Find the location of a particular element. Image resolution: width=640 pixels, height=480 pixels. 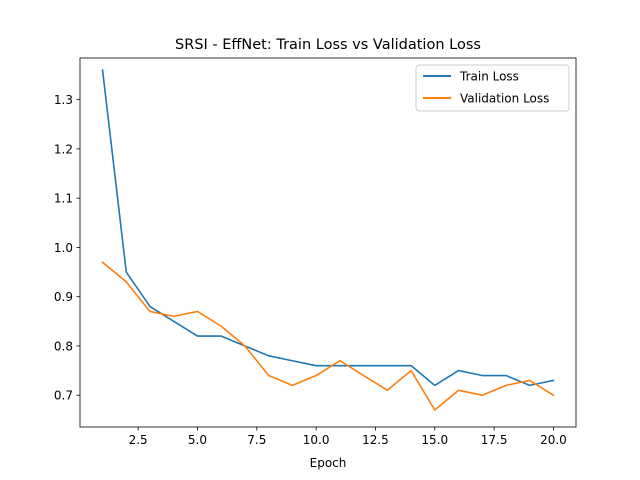

x-tick-label: 2.5 is located at coordinates (138, 440).